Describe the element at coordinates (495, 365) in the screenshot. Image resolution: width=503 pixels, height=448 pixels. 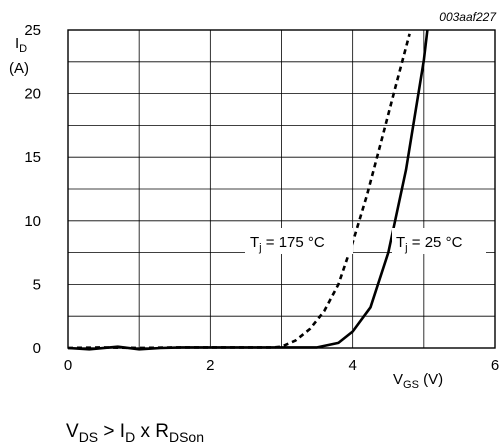
I see `x-tick-label: 6` at that location.